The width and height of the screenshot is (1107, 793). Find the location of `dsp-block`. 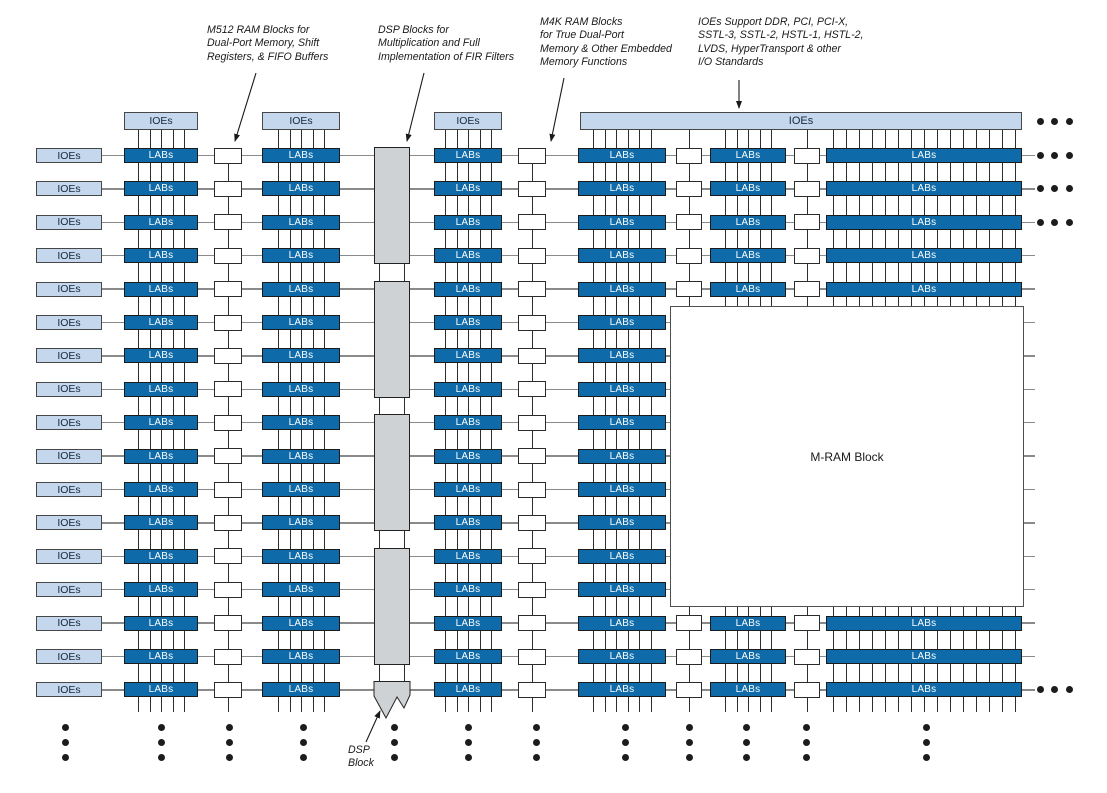

dsp-block is located at coordinates (392, 606).